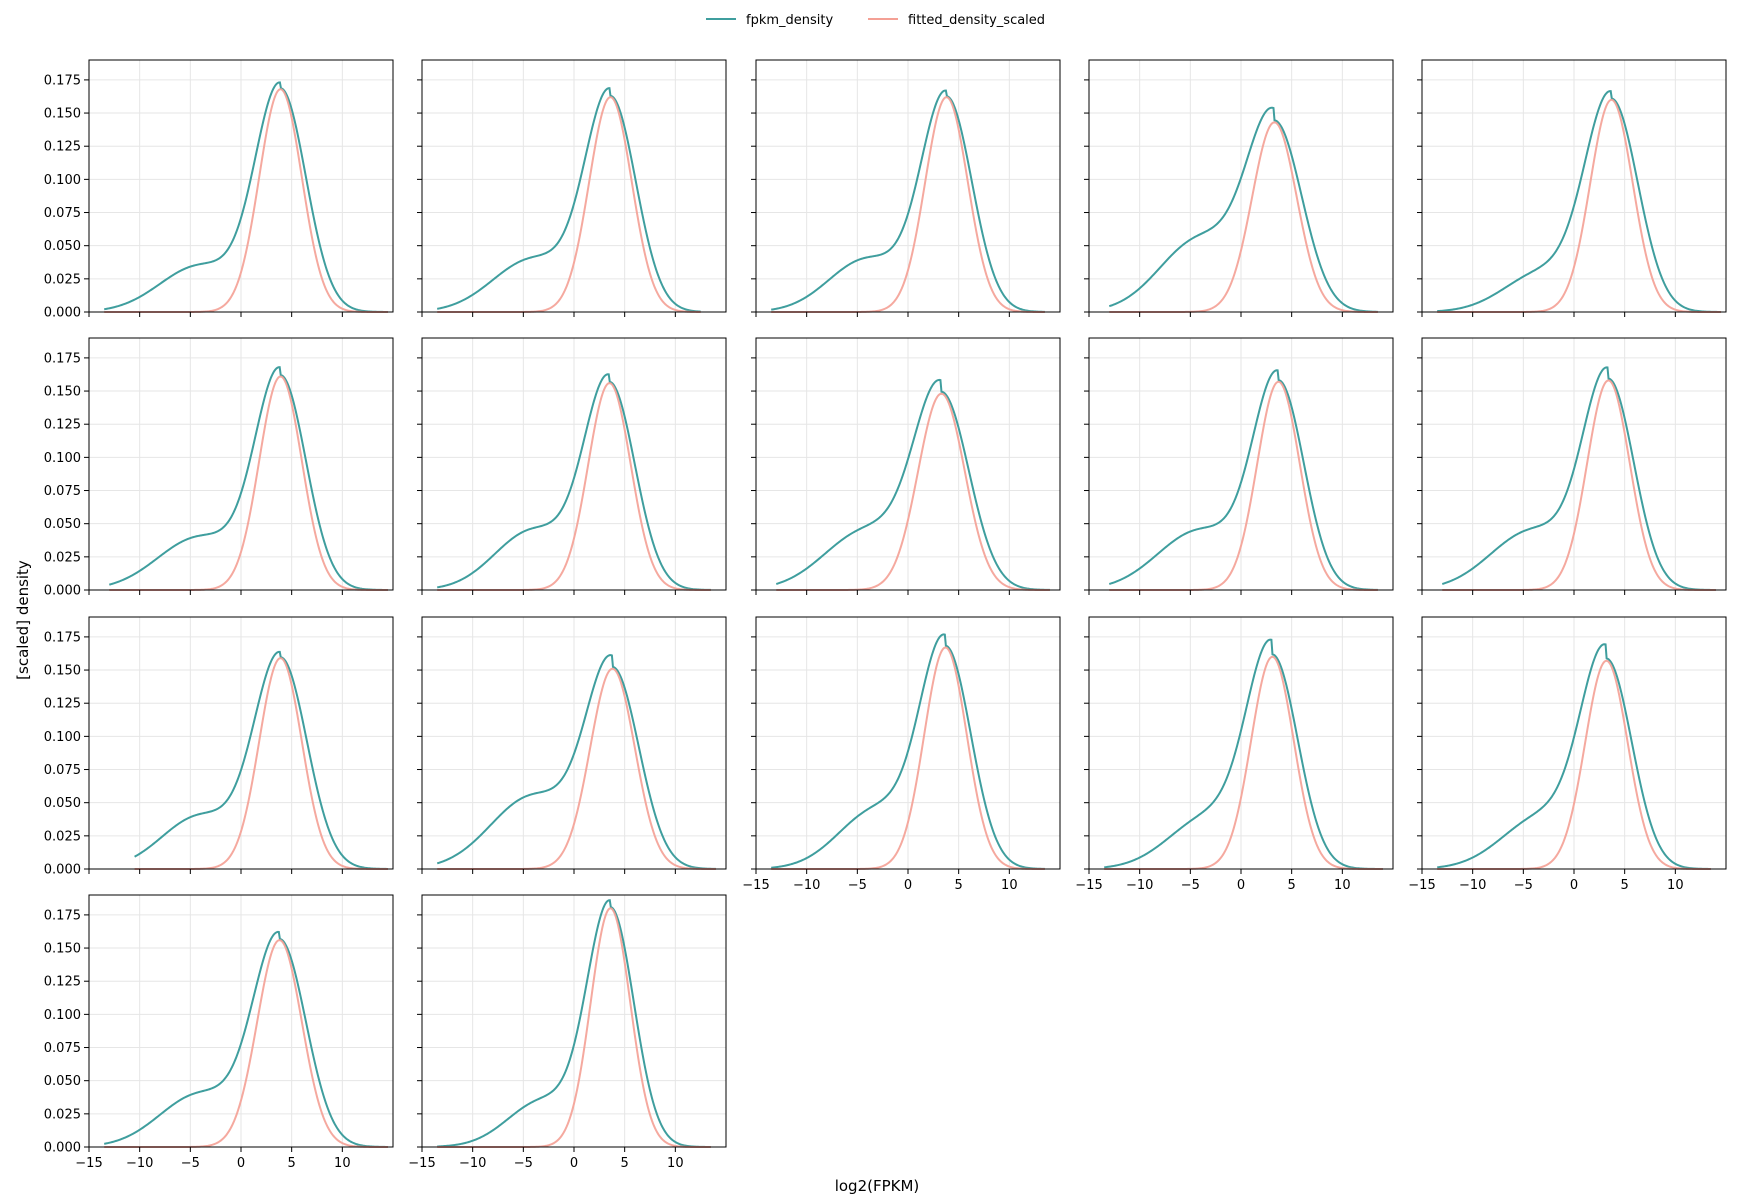 The image size is (1750, 1200). I want to click on x-axis-label: log2(FPKM), so click(877, 1186).